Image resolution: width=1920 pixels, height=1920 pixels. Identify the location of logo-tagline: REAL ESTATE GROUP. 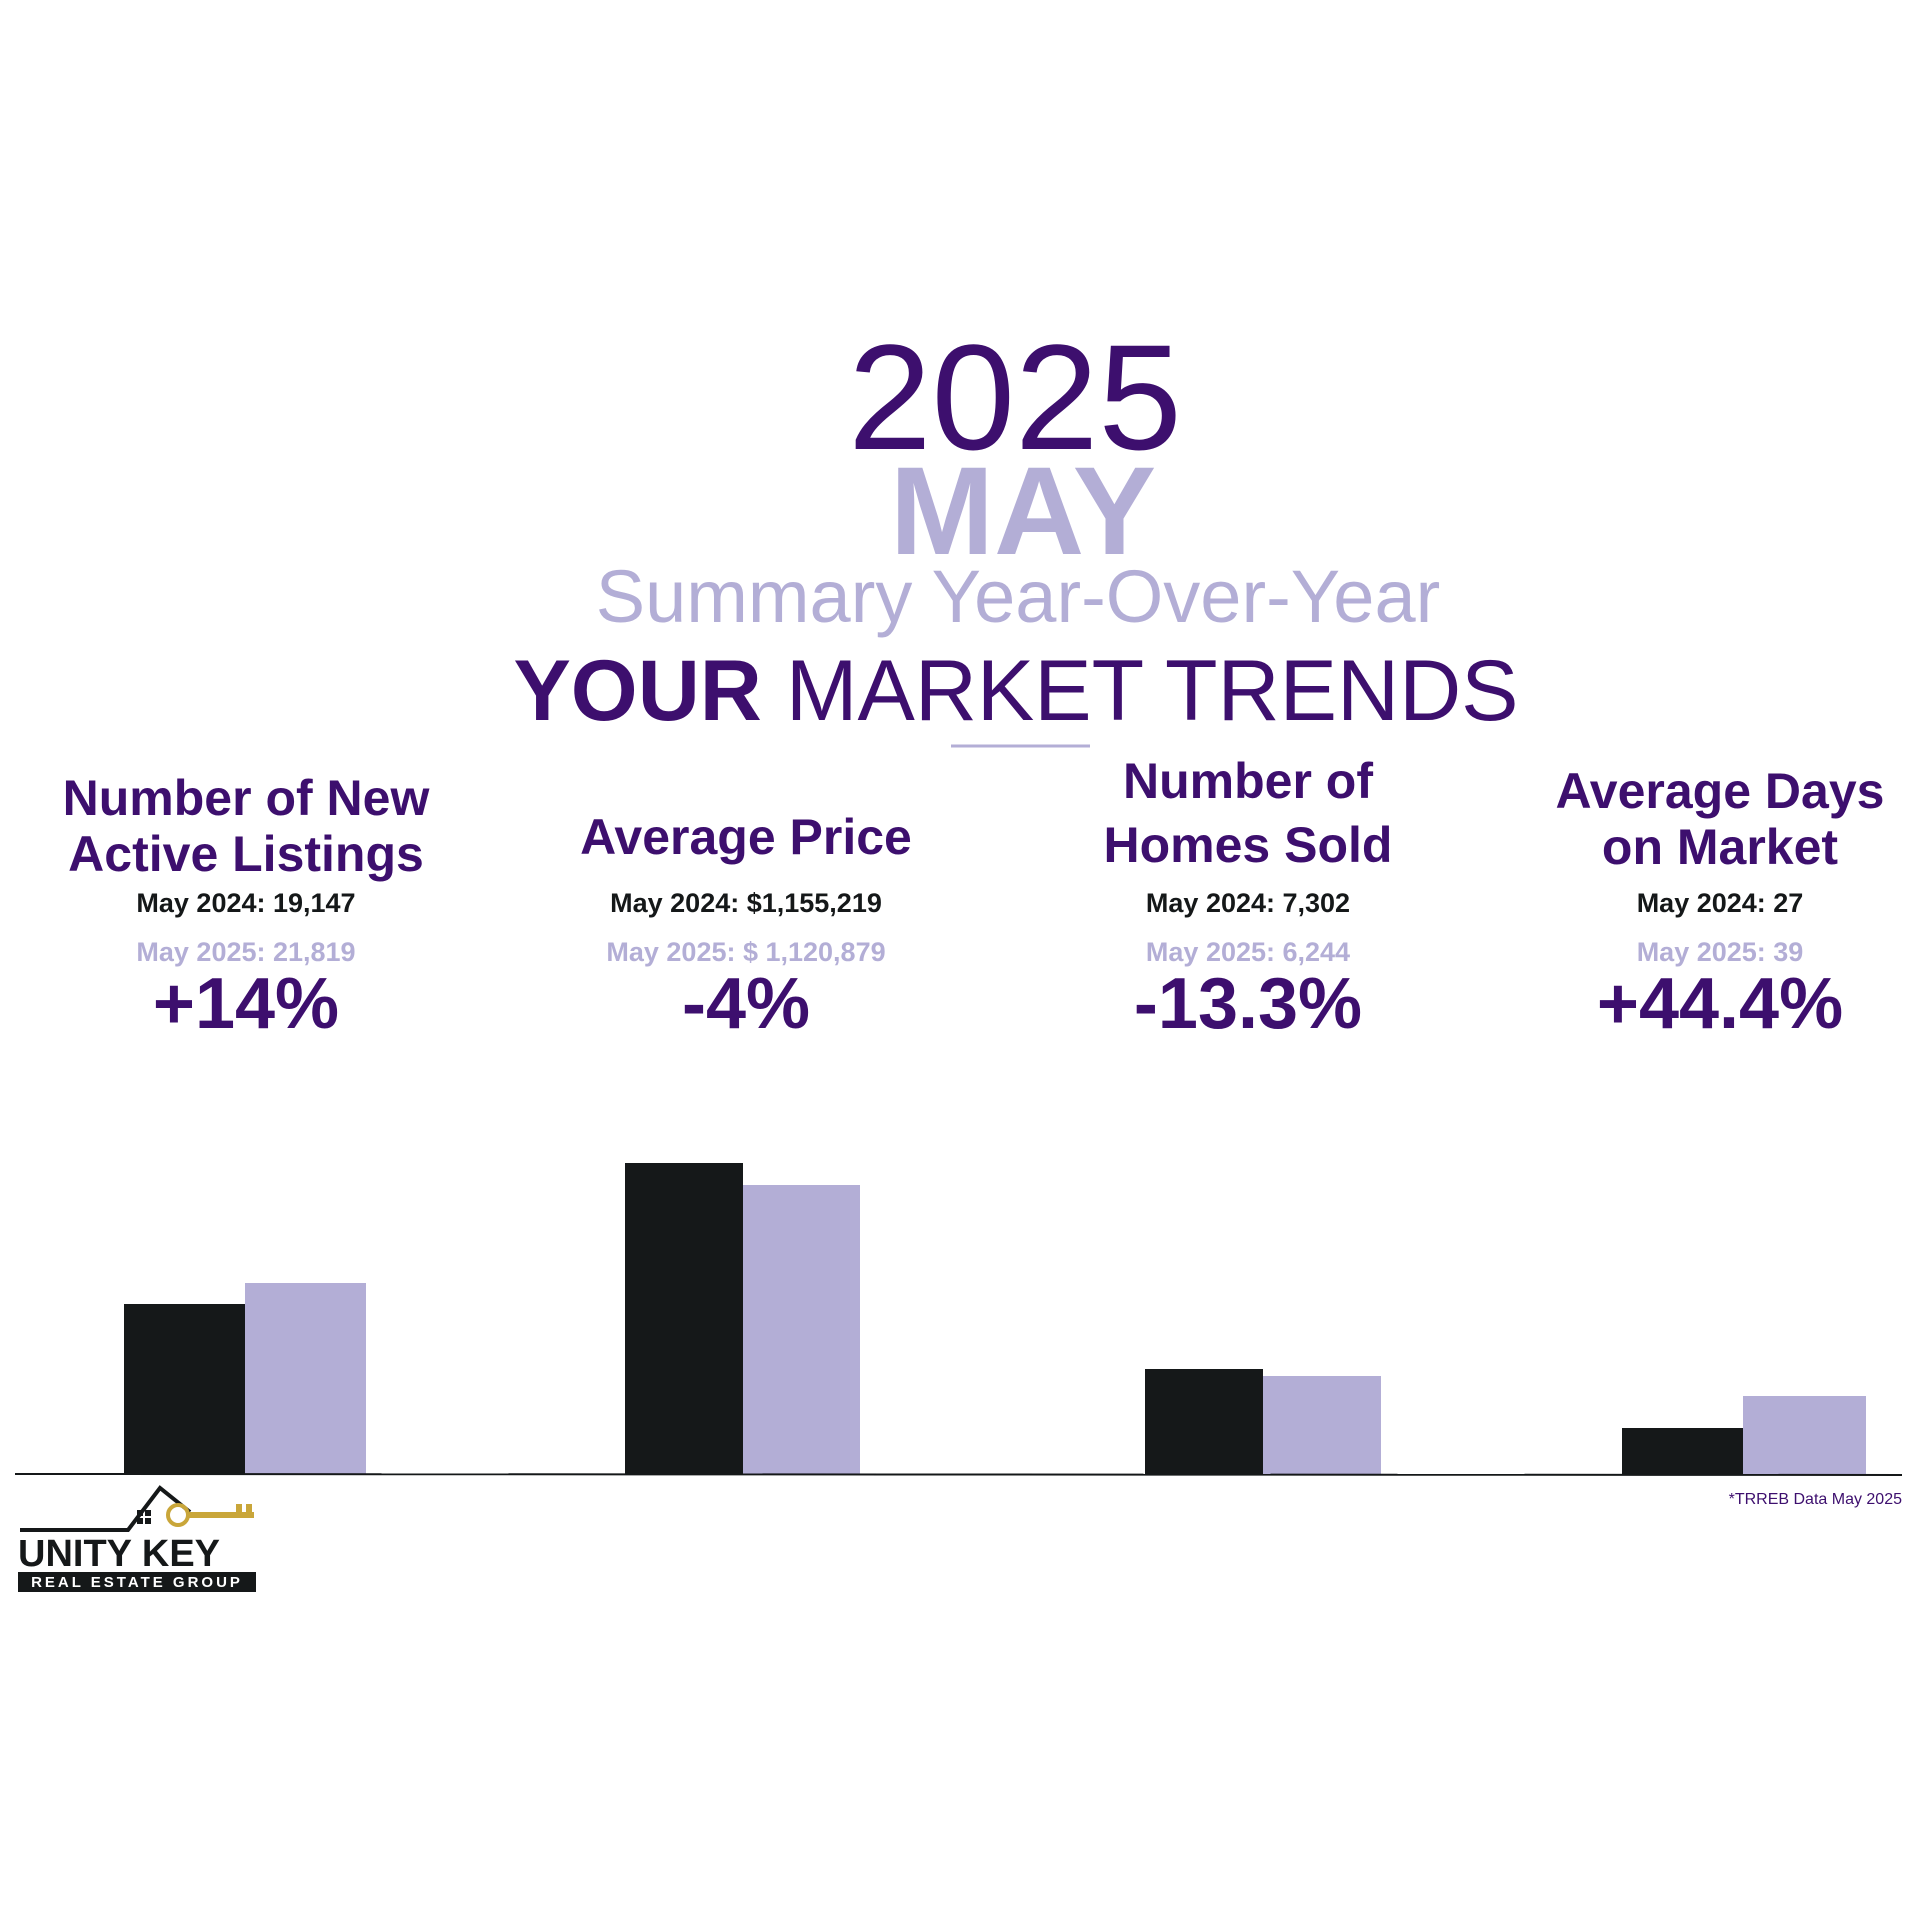
(137, 1582).